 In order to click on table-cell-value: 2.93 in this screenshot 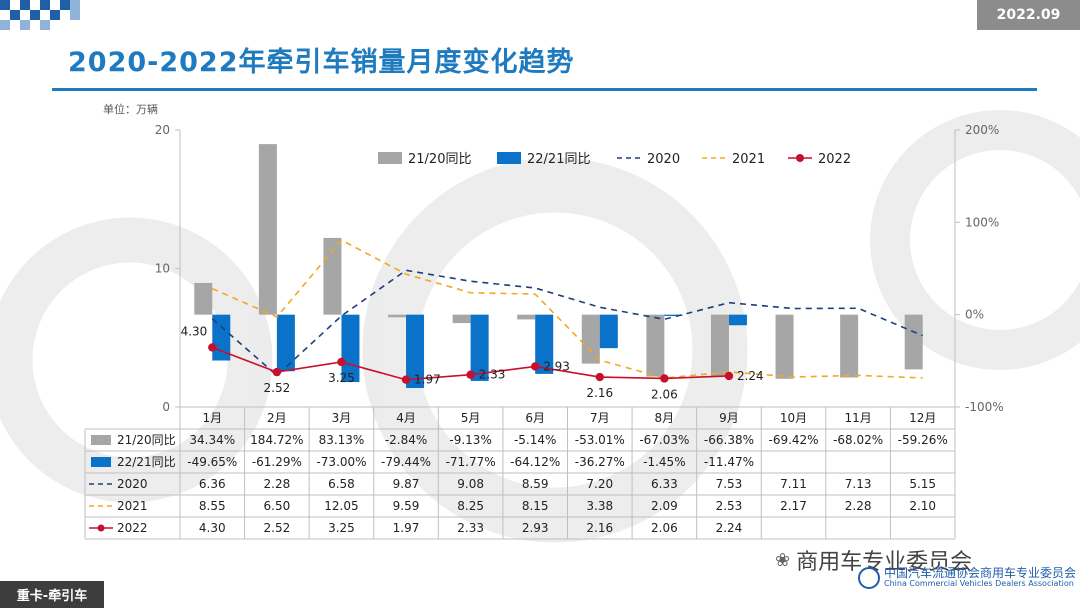, I will do `click(535, 528)`.